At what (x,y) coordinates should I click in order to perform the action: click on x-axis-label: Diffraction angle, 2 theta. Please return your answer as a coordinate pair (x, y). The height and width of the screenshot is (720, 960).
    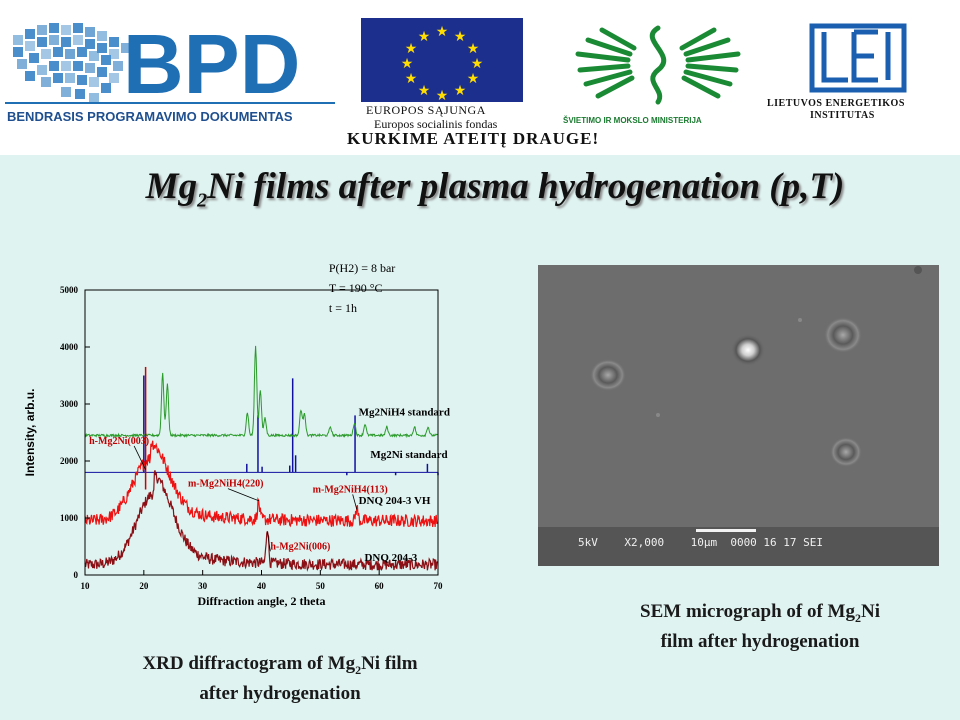
    Looking at the image, I should click on (262, 601).